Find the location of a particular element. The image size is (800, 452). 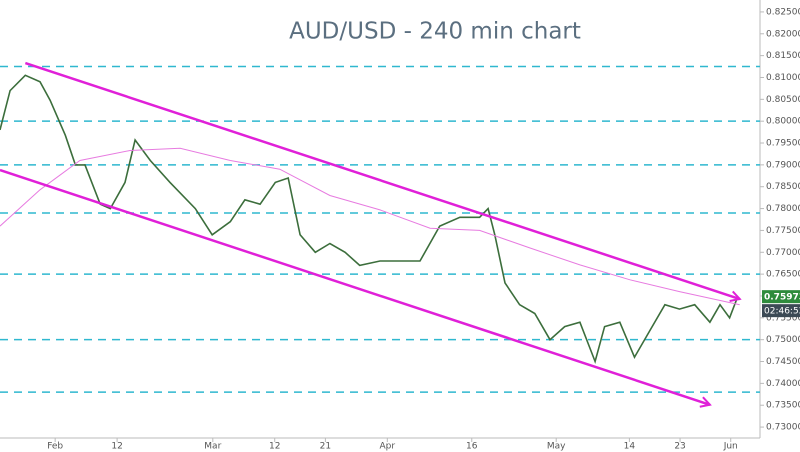

y-tick-label: 0.81500 is located at coordinates (783, 56).